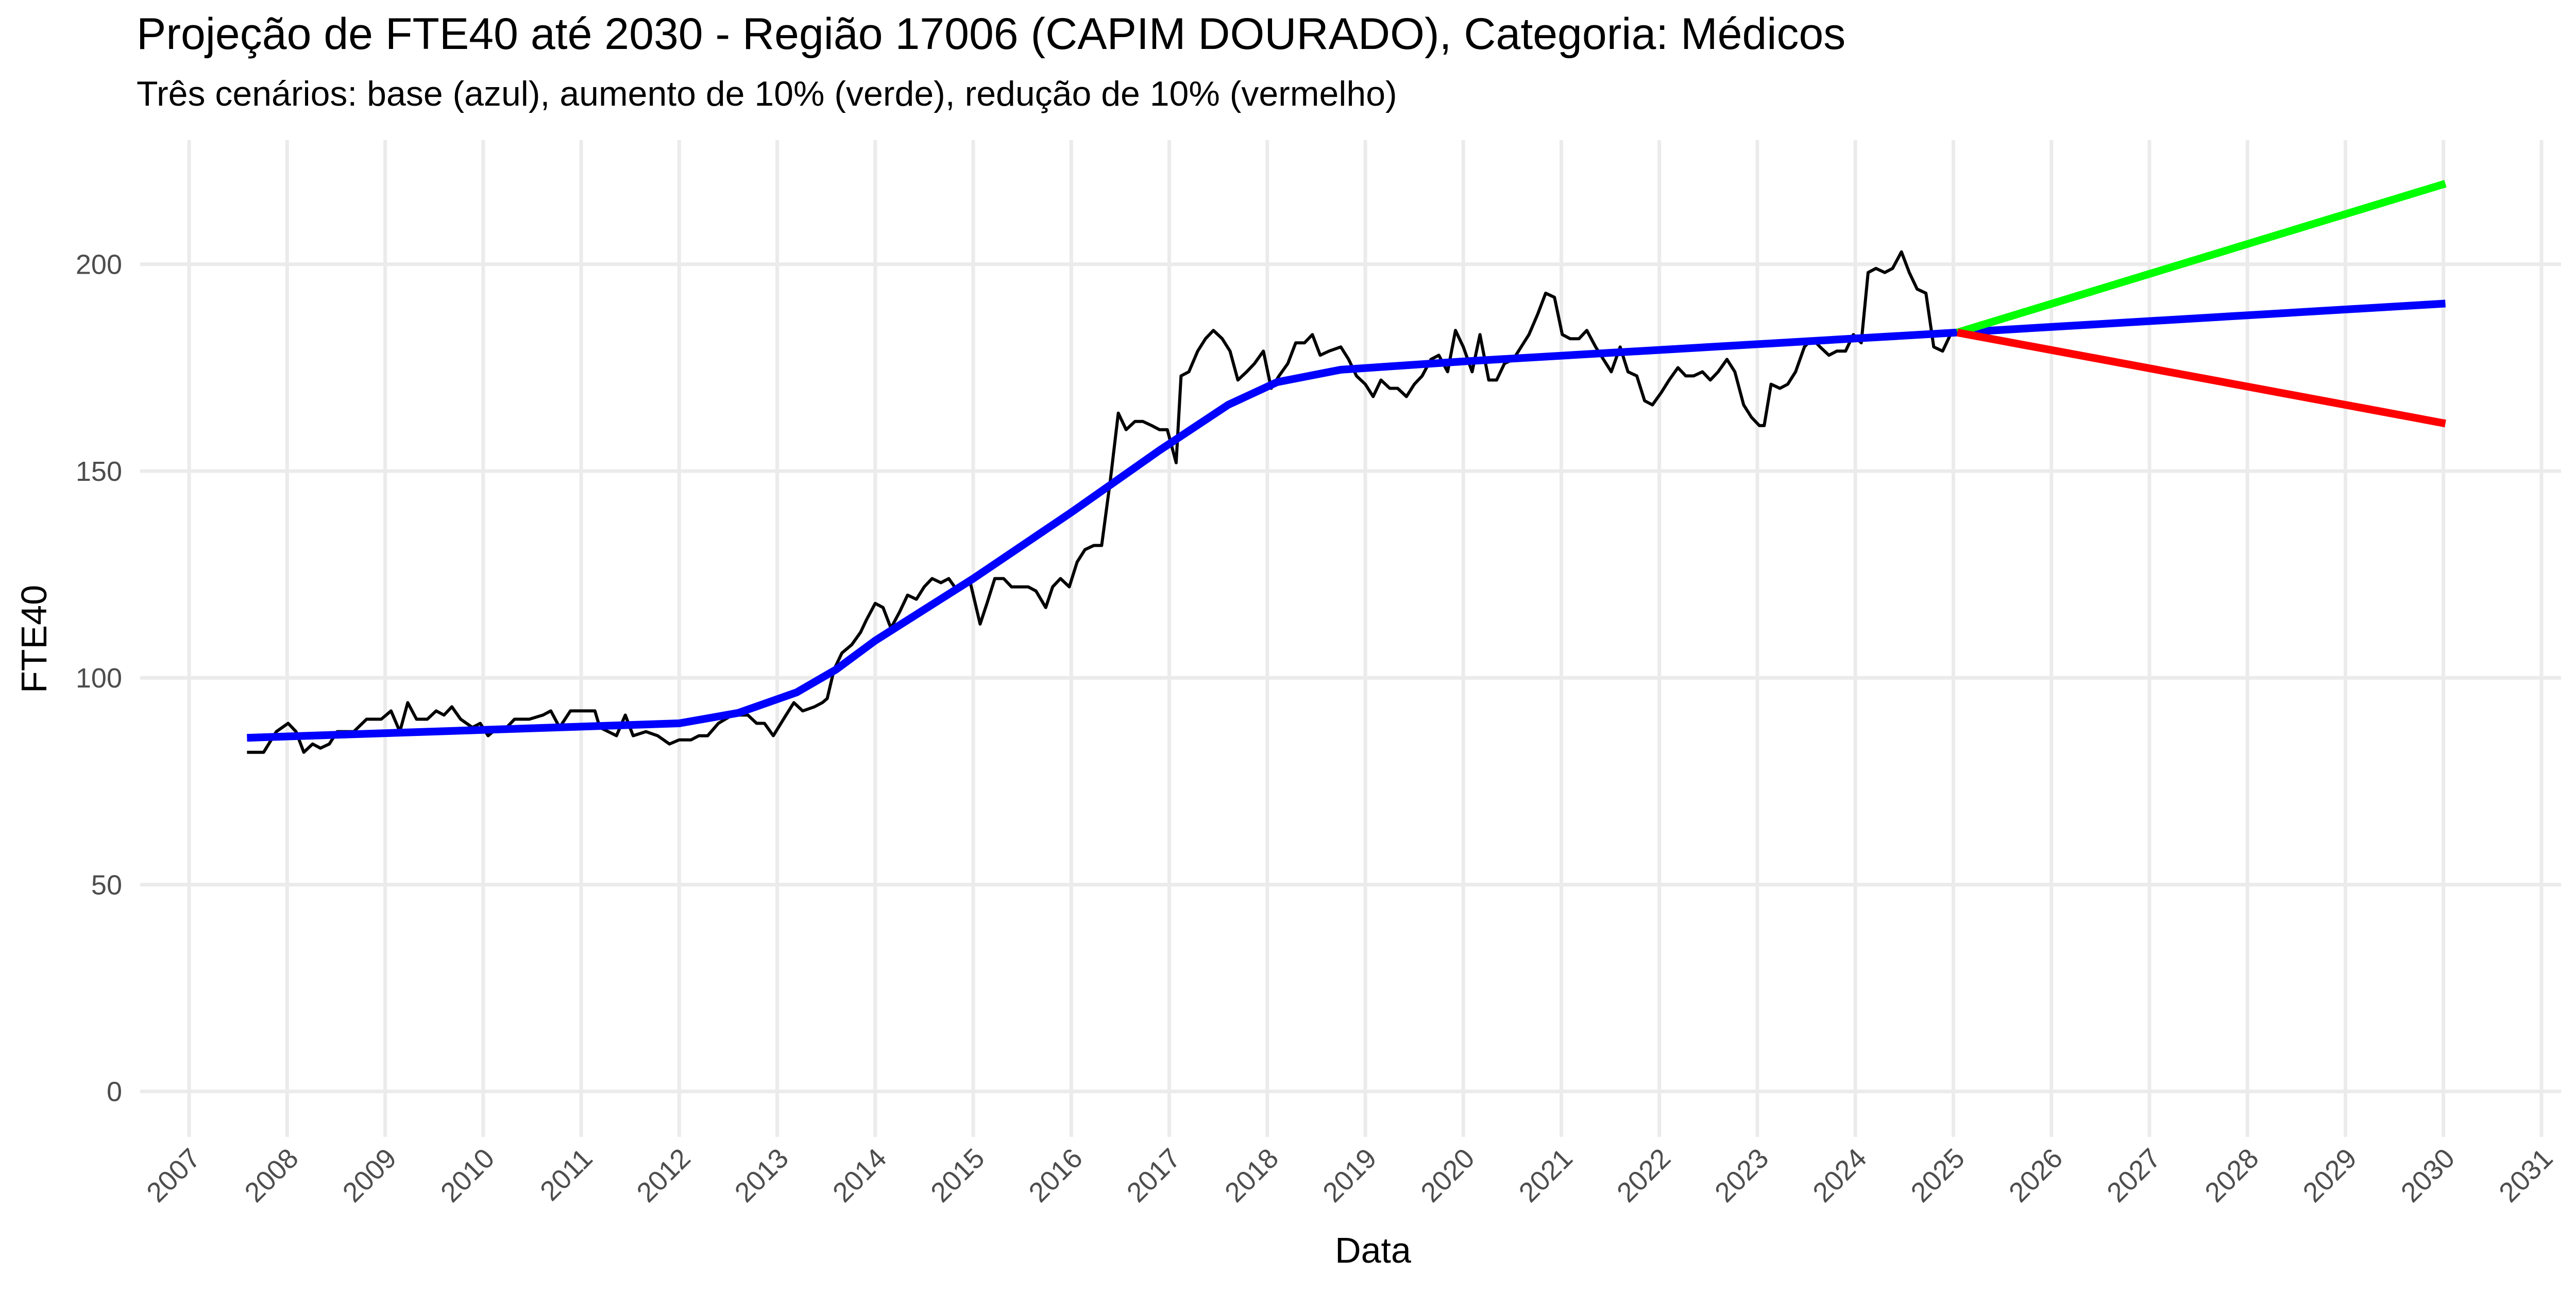 The image size is (2576, 1291). Describe the element at coordinates (957, 1175) in the screenshot. I see `x-tick-label: 2015` at that location.